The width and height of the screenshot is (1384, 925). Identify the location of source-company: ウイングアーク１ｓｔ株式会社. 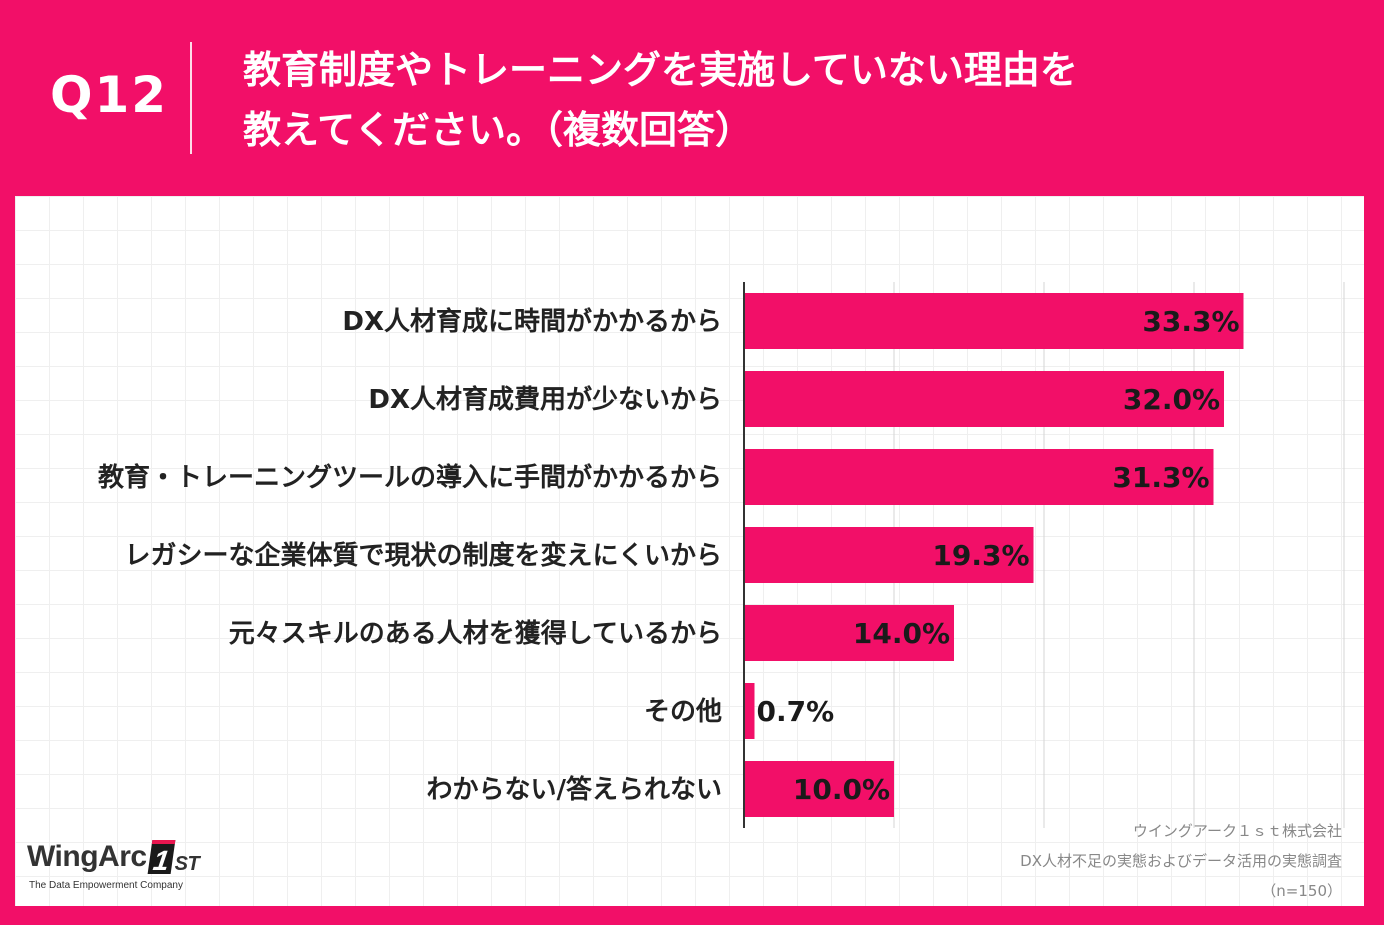
(1237, 831).